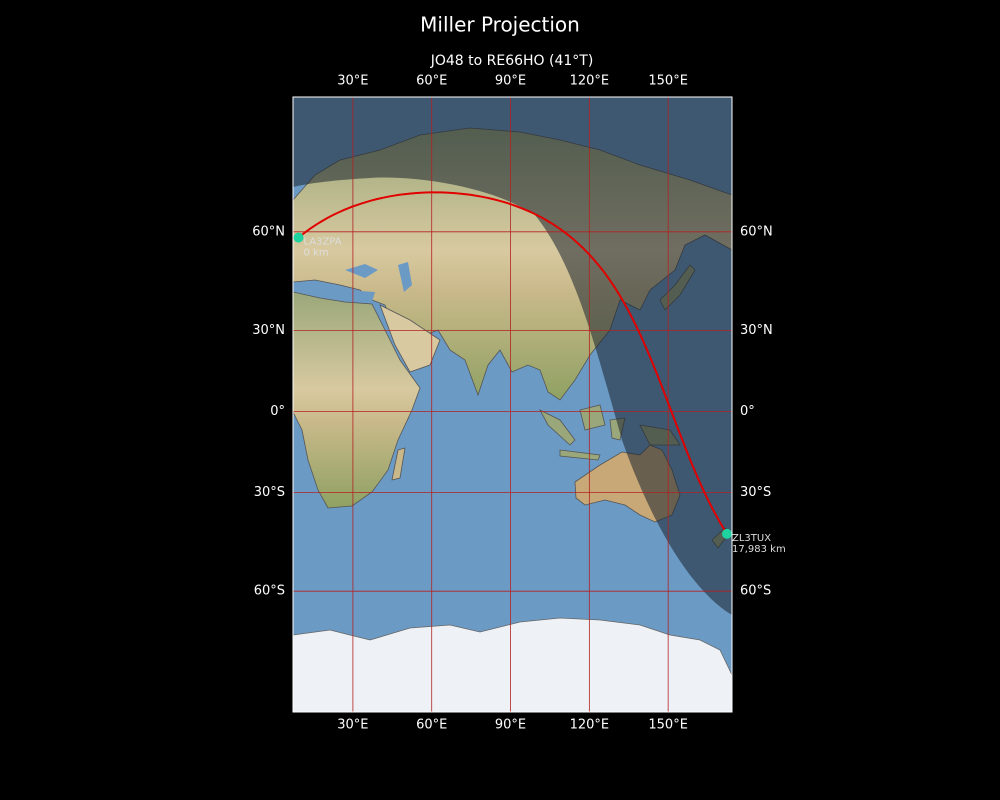 The height and width of the screenshot is (800, 1000). What do you see at coordinates (323, 242) in the screenshot?
I see `station-name: LA3ZPA` at bounding box center [323, 242].